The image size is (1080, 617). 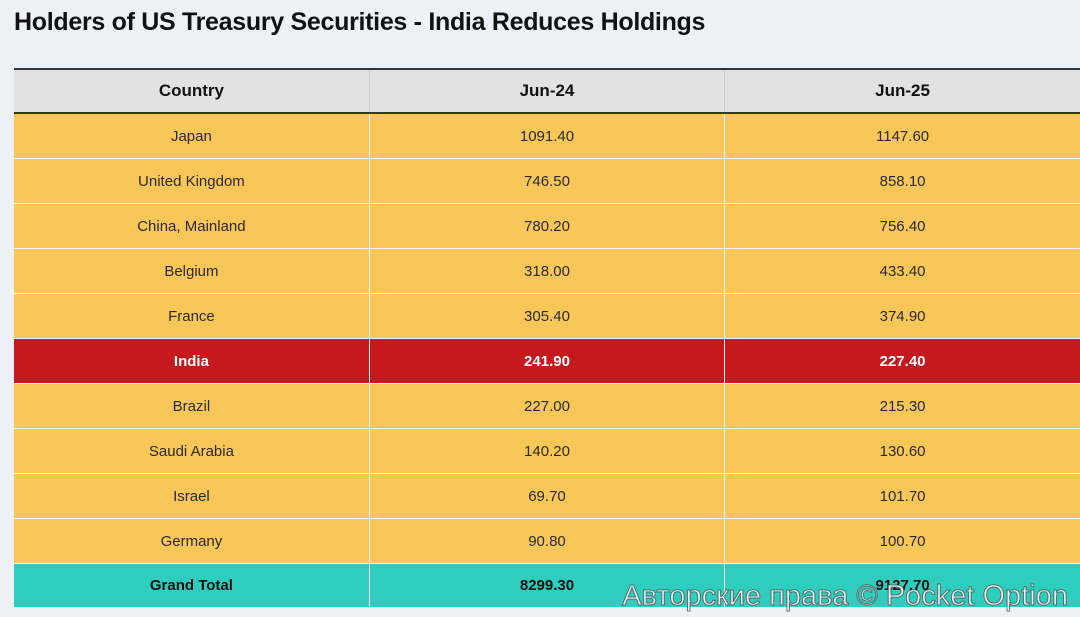 I want to click on country-cell: France, so click(x=192, y=316).